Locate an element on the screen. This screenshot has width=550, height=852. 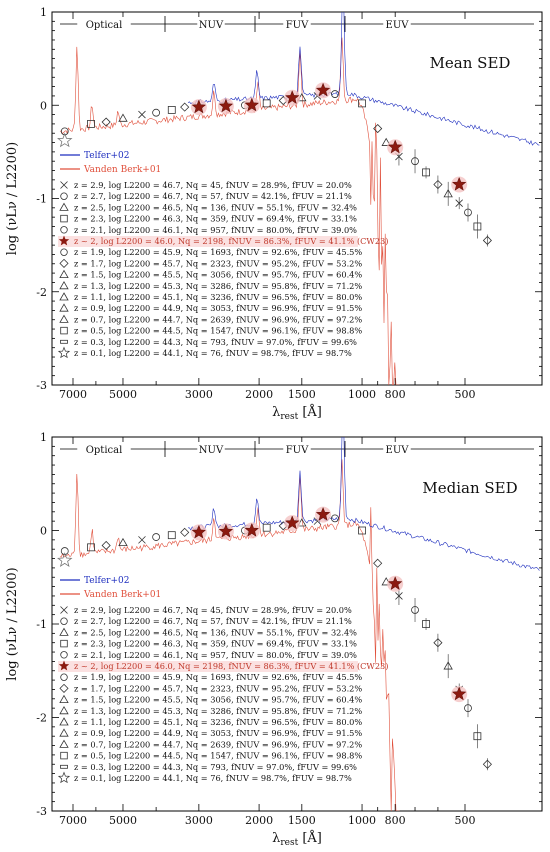
low-z-star is located at coordinates (65, 560).